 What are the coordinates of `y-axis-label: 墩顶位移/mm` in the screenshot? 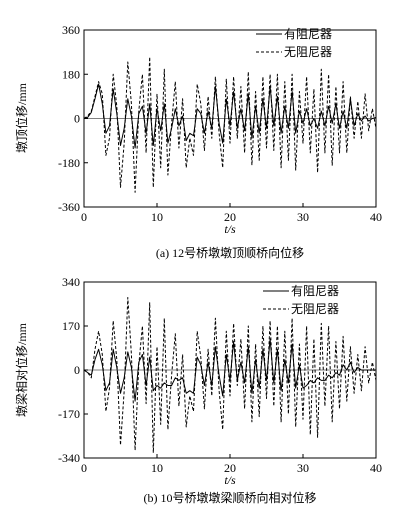 It's located at (21, 117).